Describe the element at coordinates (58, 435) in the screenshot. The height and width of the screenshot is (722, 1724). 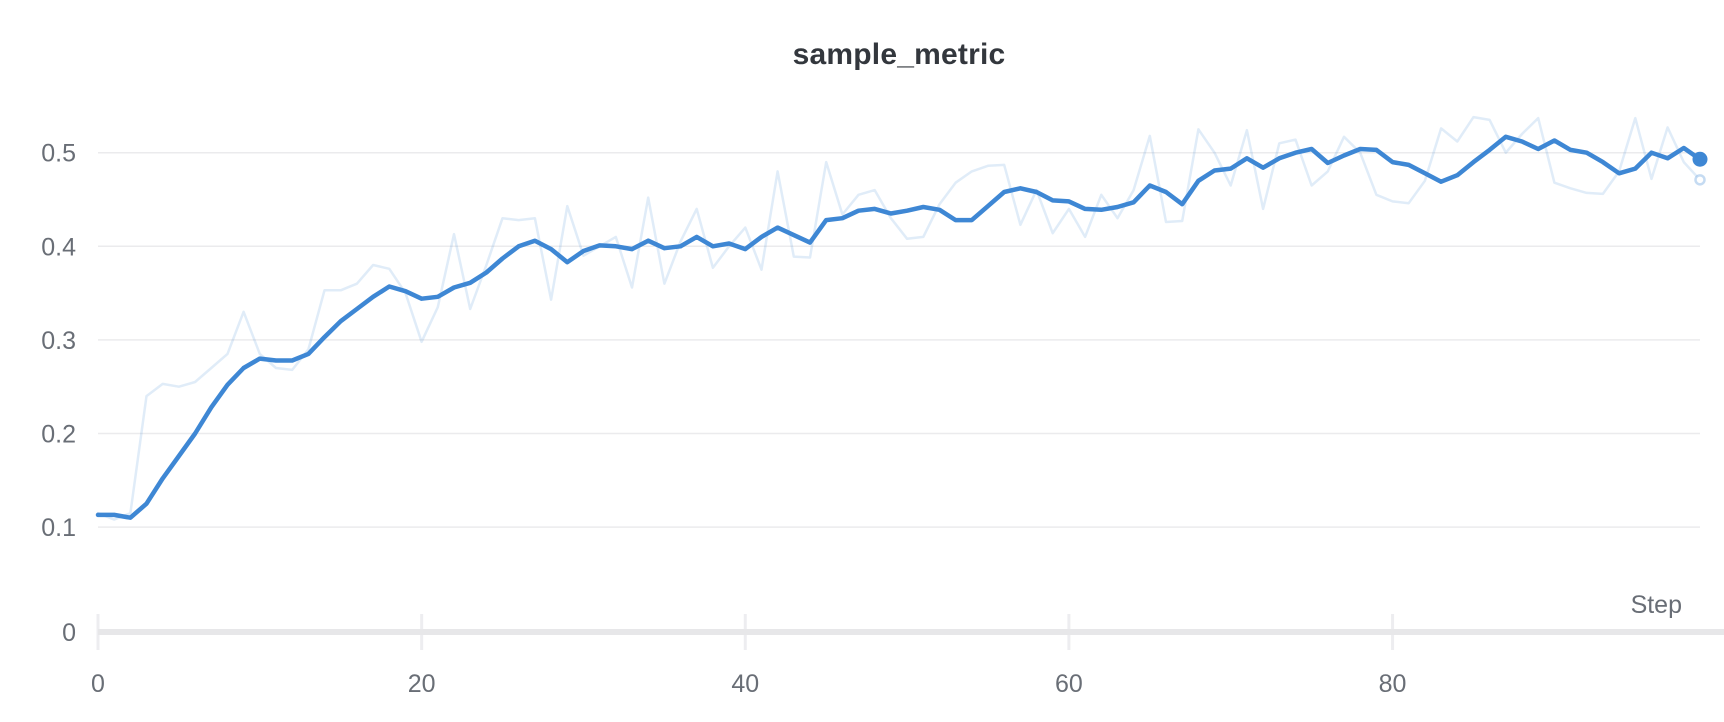
I see `y-tick-label: 0.2` at that location.